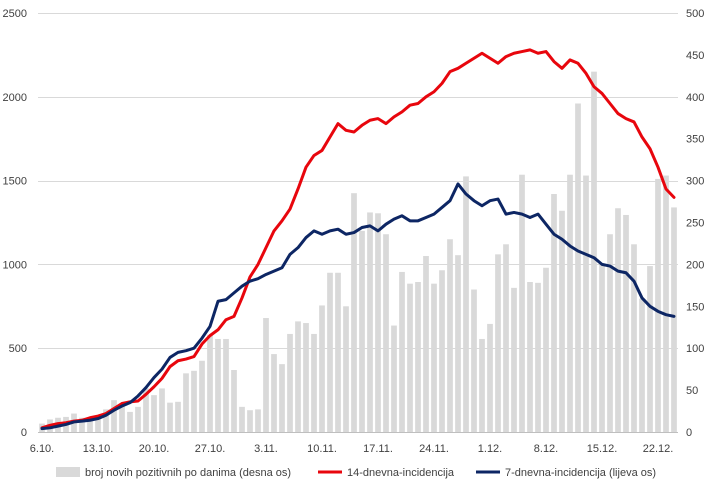 The image size is (719, 496). What do you see at coordinates (98, 449) in the screenshot?
I see `x-tick-label: 13.10.` at bounding box center [98, 449].